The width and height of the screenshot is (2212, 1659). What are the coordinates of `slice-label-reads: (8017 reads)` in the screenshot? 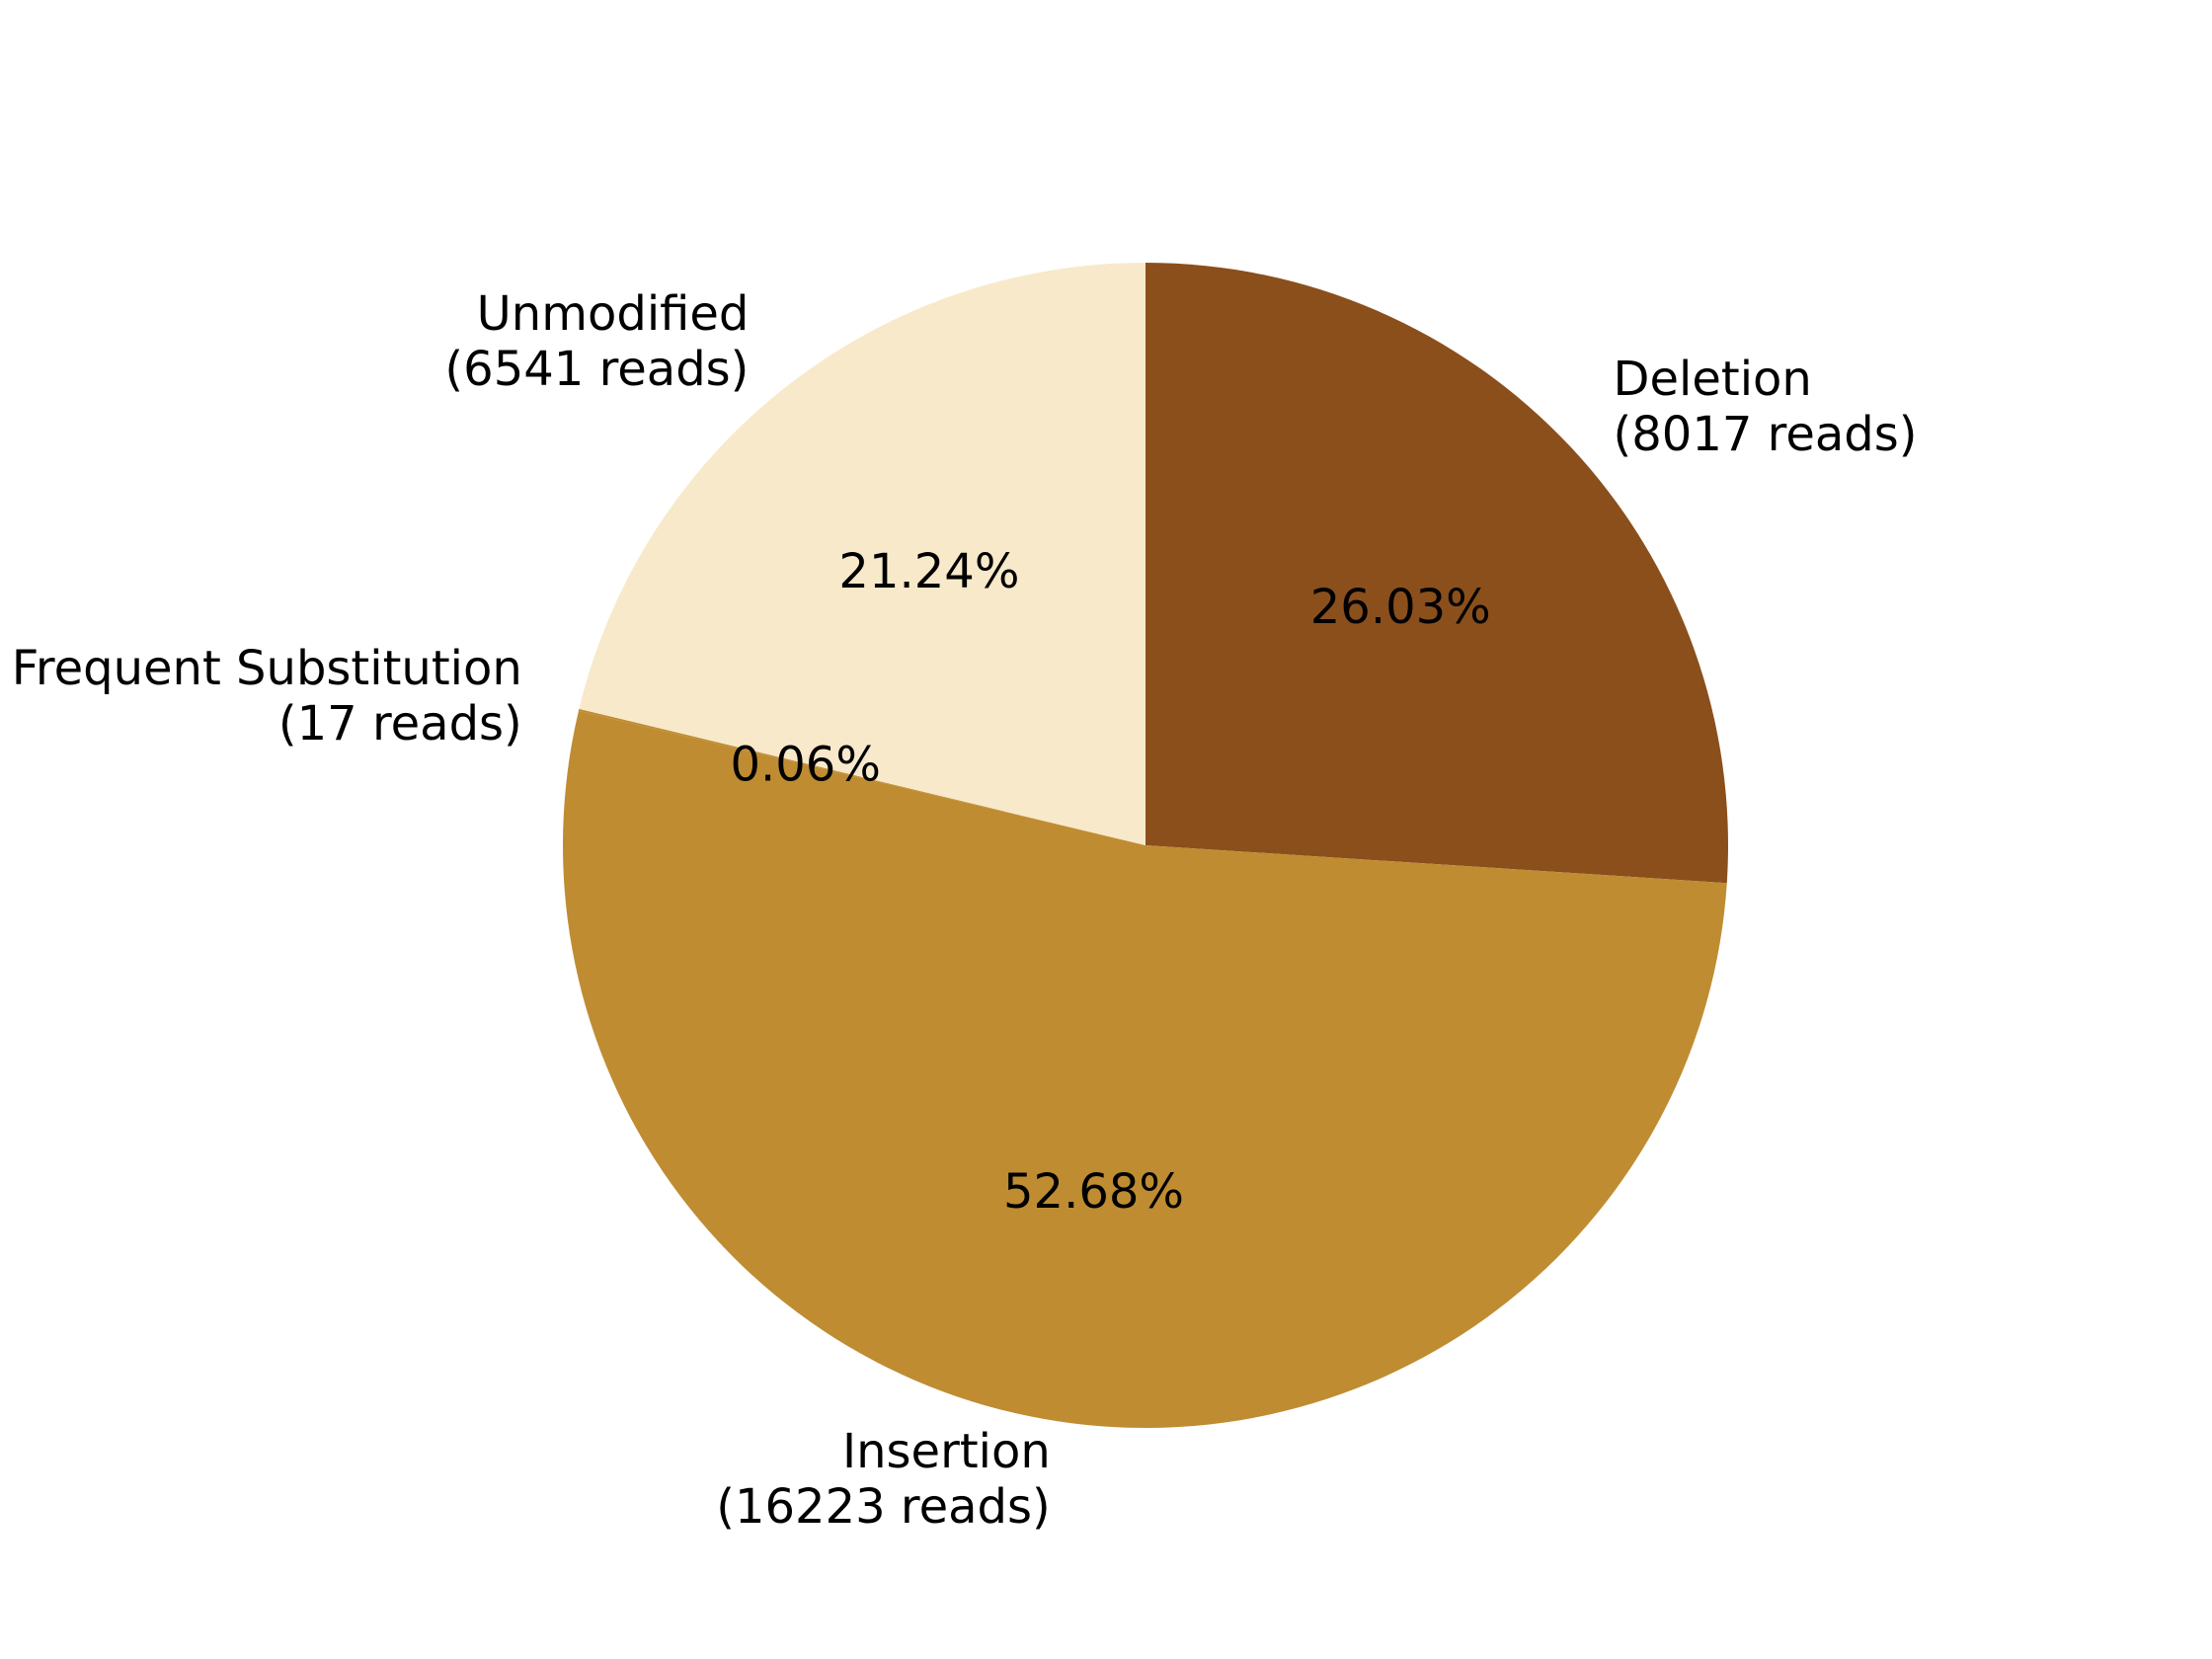 It's located at (1766, 435).